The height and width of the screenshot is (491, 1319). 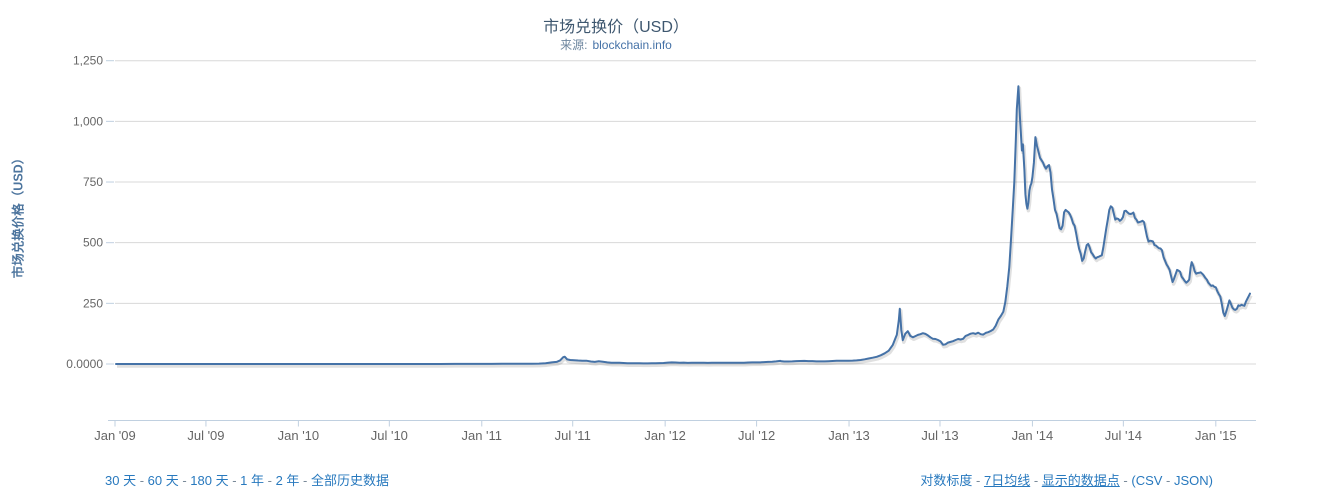 What do you see at coordinates (115, 435) in the screenshot?
I see `x-tick-label: Jan '09` at bounding box center [115, 435].